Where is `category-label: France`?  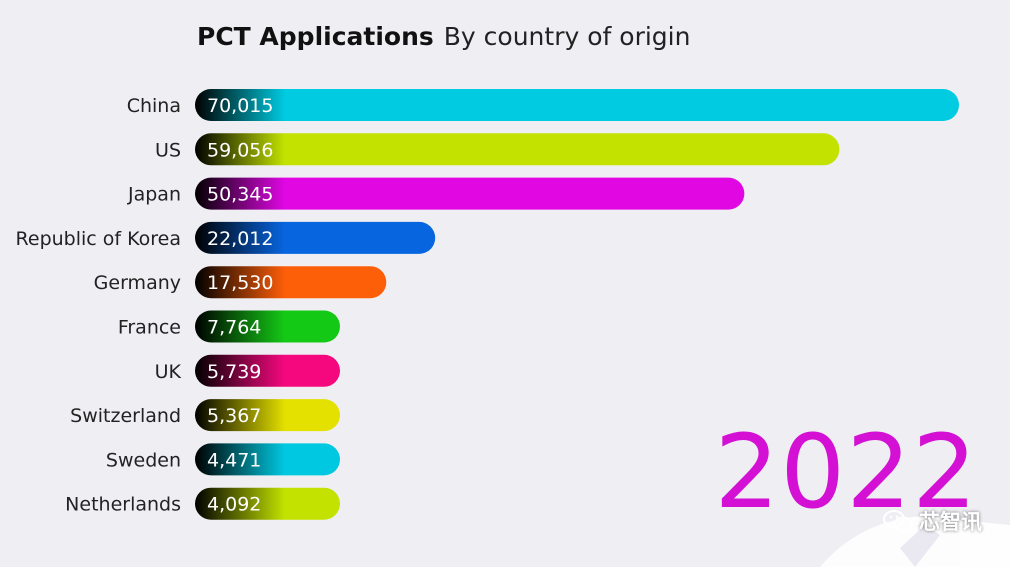 category-label: France is located at coordinates (149, 328).